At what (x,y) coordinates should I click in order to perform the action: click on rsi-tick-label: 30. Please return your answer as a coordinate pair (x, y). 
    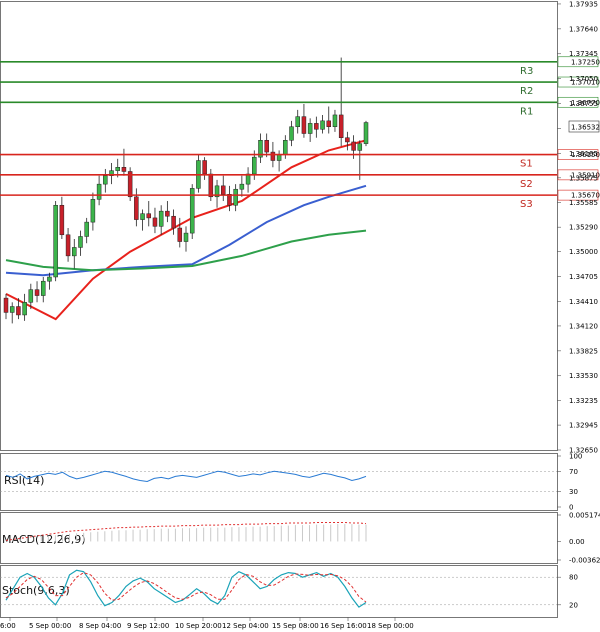
    Looking at the image, I should click on (573, 492).